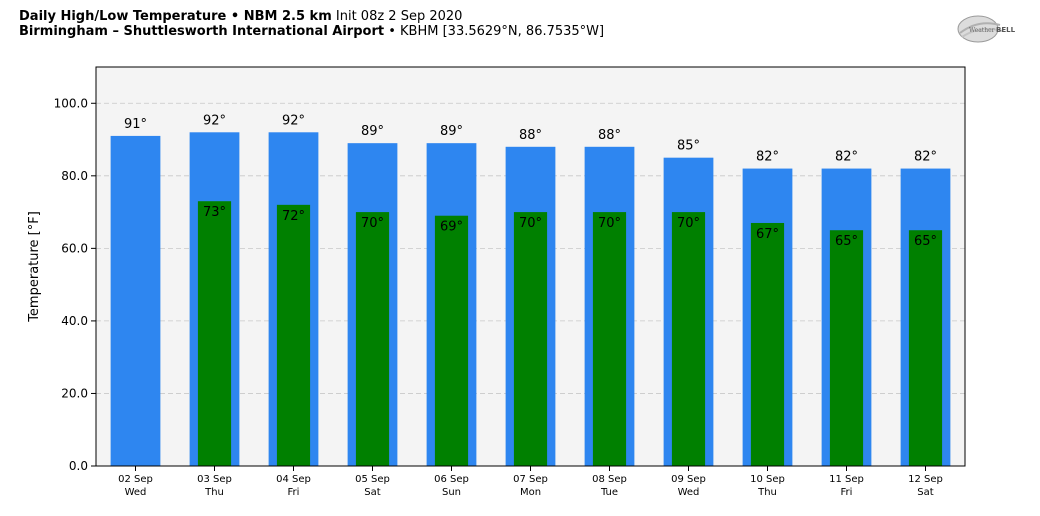  What do you see at coordinates (925, 479) in the screenshot?
I see `x-tick-date: 12 Sep` at bounding box center [925, 479].